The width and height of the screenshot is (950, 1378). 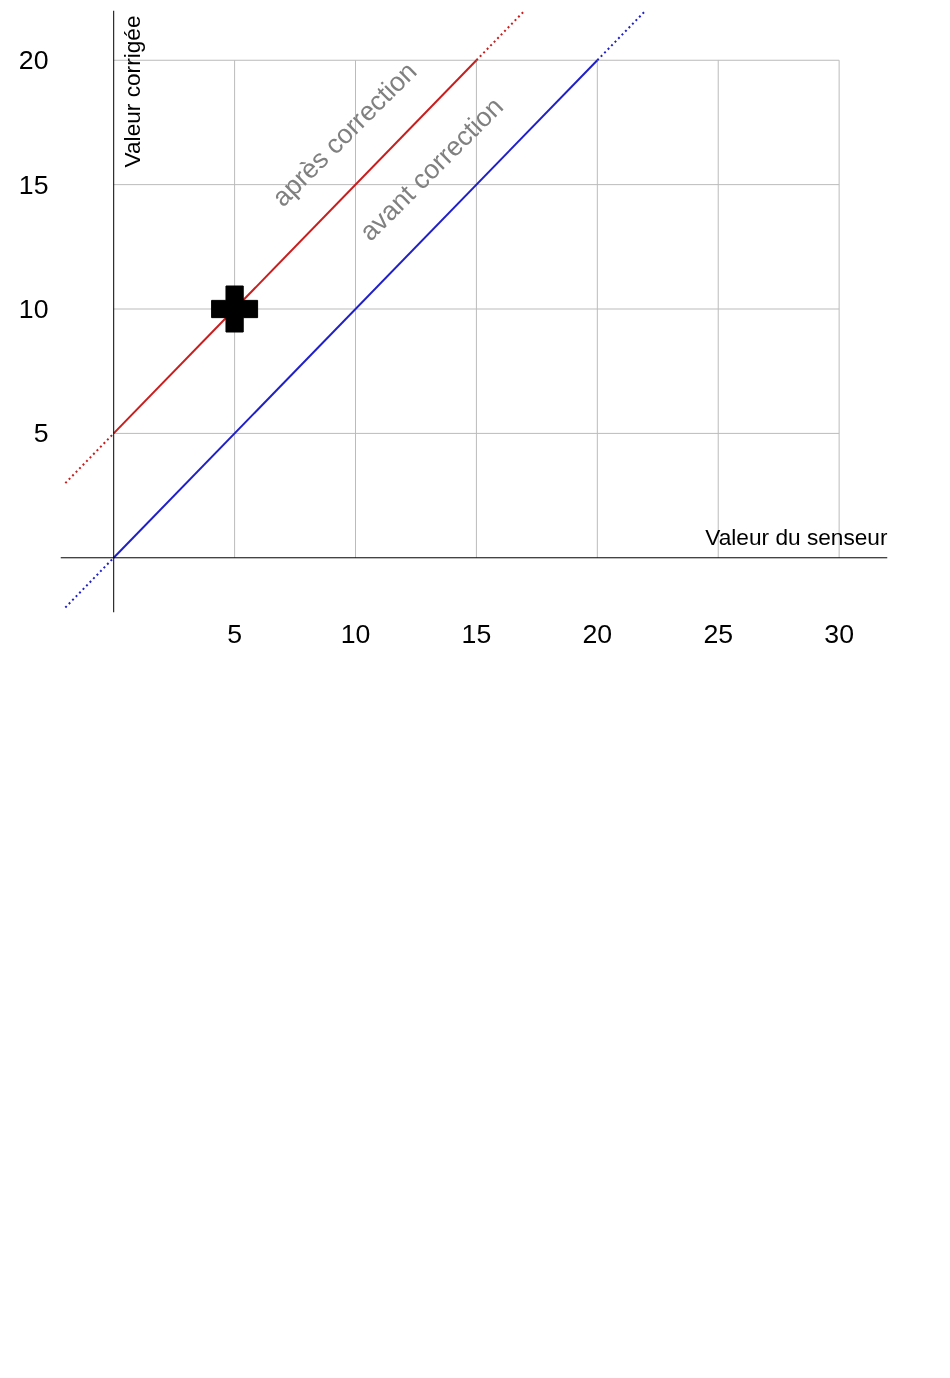 What do you see at coordinates (476, 633) in the screenshot?
I see `x-tick-label: 15` at bounding box center [476, 633].